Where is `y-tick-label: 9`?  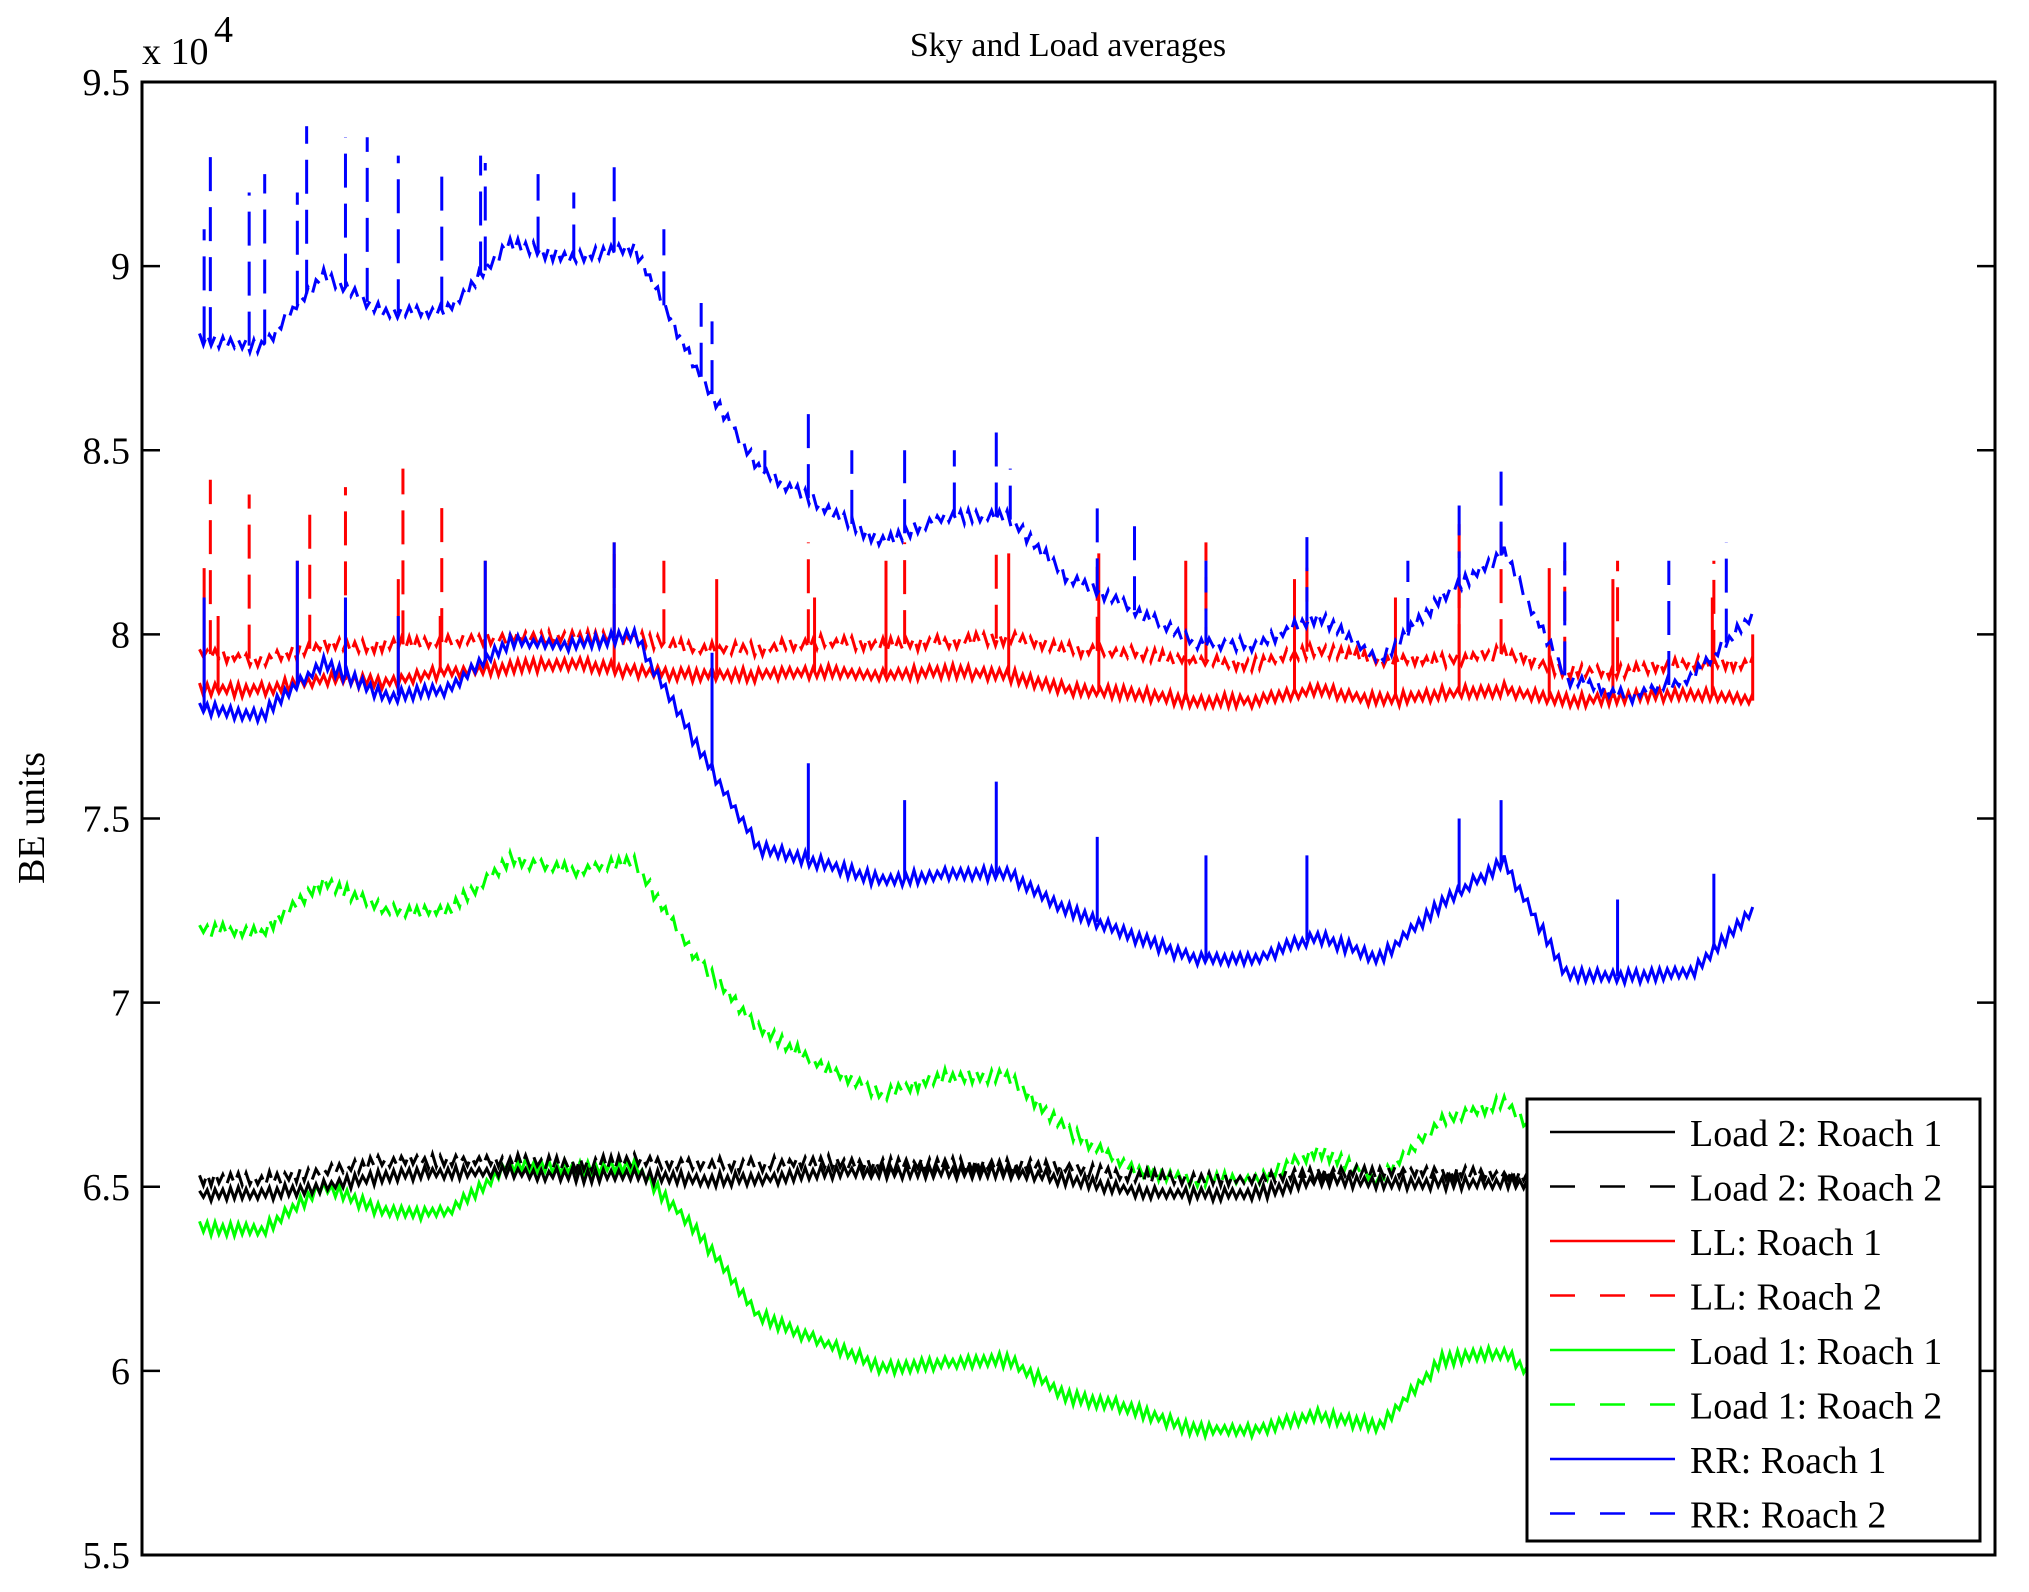 y-tick-label: 9 is located at coordinates (120, 267).